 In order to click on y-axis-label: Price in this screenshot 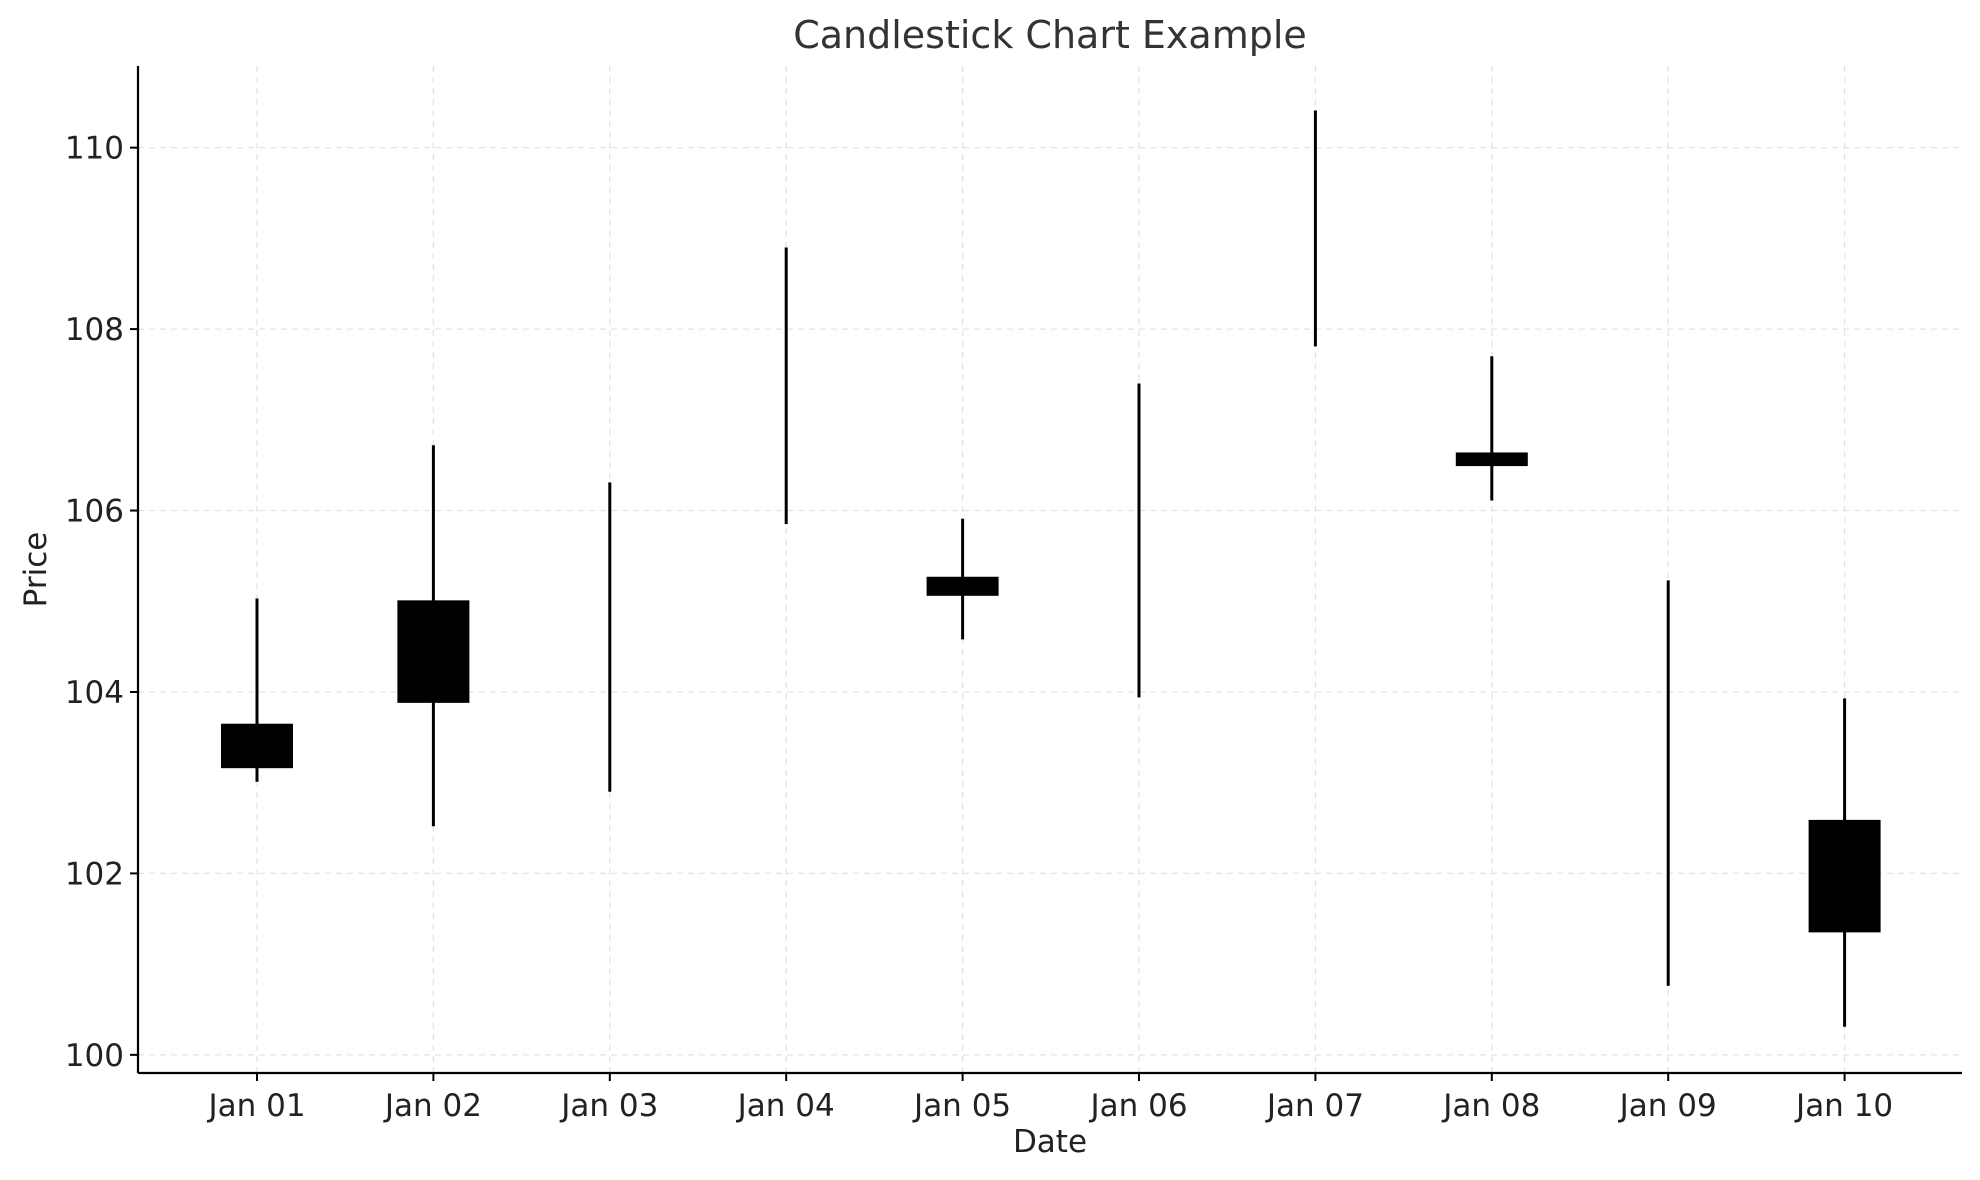, I will do `click(36, 570)`.